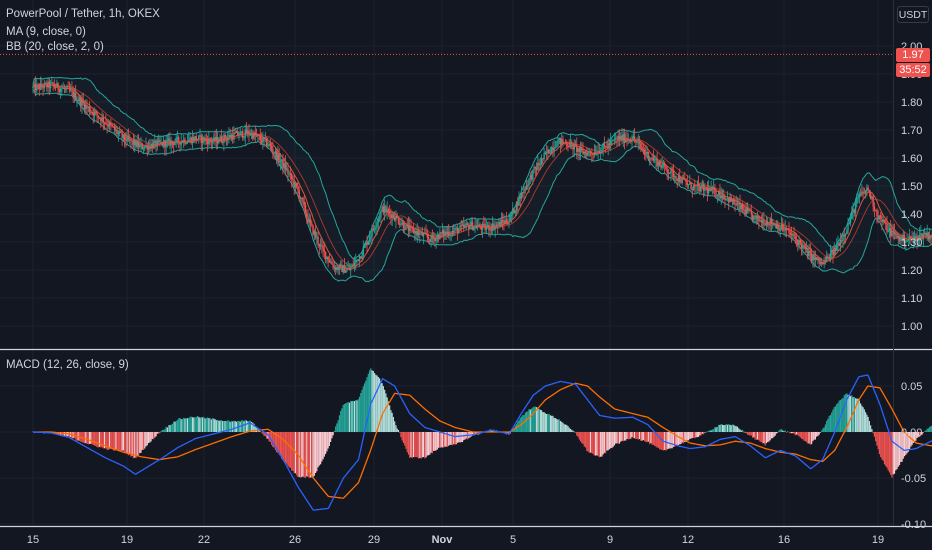  What do you see at coordinates (911, 131) in the screenshot?
I see `price-axis-label: 1.70` at bounding box center [911, 131].